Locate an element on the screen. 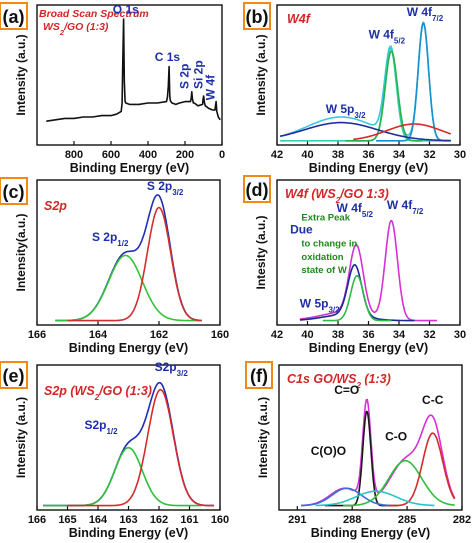 The image size is (474, 543). x-axis-ticks: 800 600 400 200 0 is located at coordinates (145, 151).